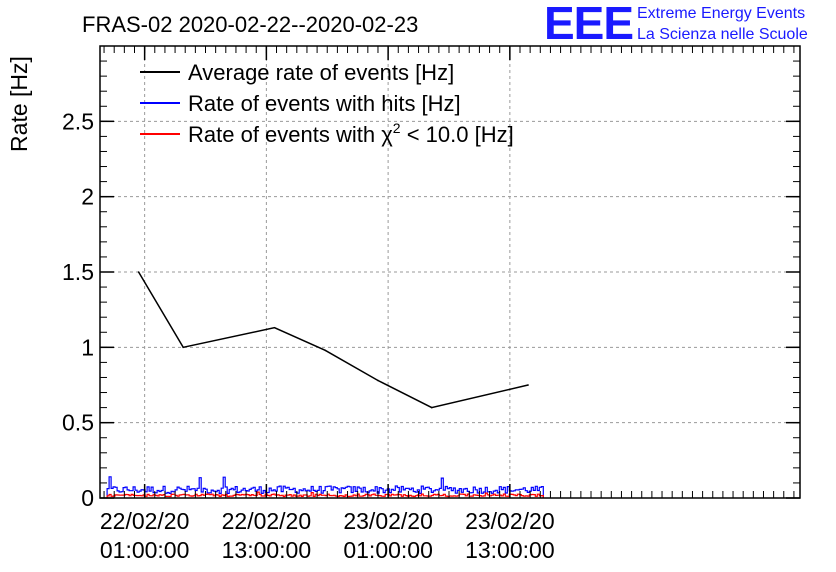 The image size is (836, 572). I want to click on series-line-hits, so click(325, 487).